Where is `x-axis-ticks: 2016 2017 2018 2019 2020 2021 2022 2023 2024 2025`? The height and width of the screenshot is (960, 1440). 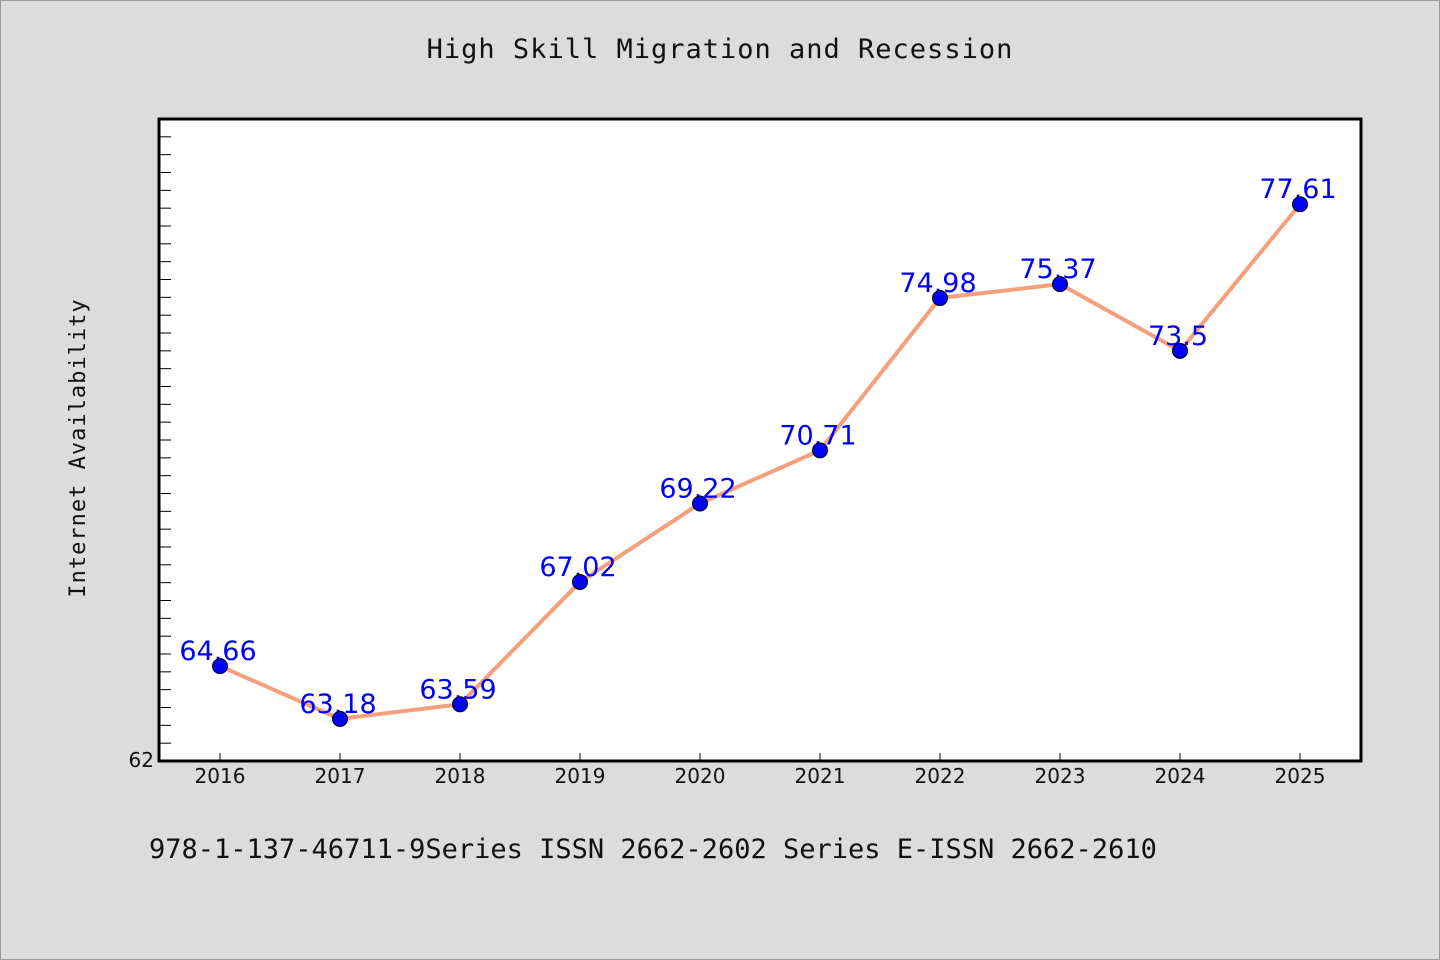
x-axis-ticks: 2016 2017 2018 2019 2020 2021 2022 2023 2024 2025 is located at coordinates (760, 770).